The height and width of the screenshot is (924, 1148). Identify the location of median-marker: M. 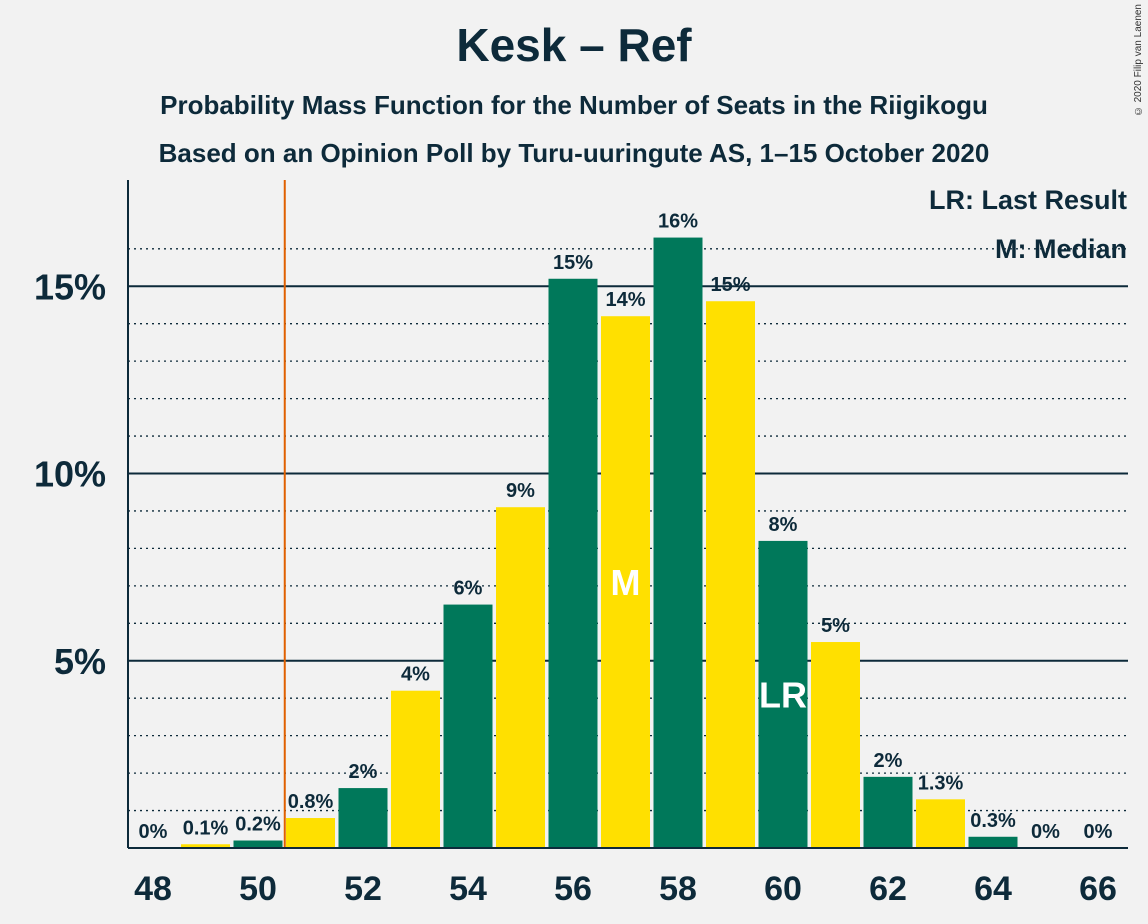
(626, 582).